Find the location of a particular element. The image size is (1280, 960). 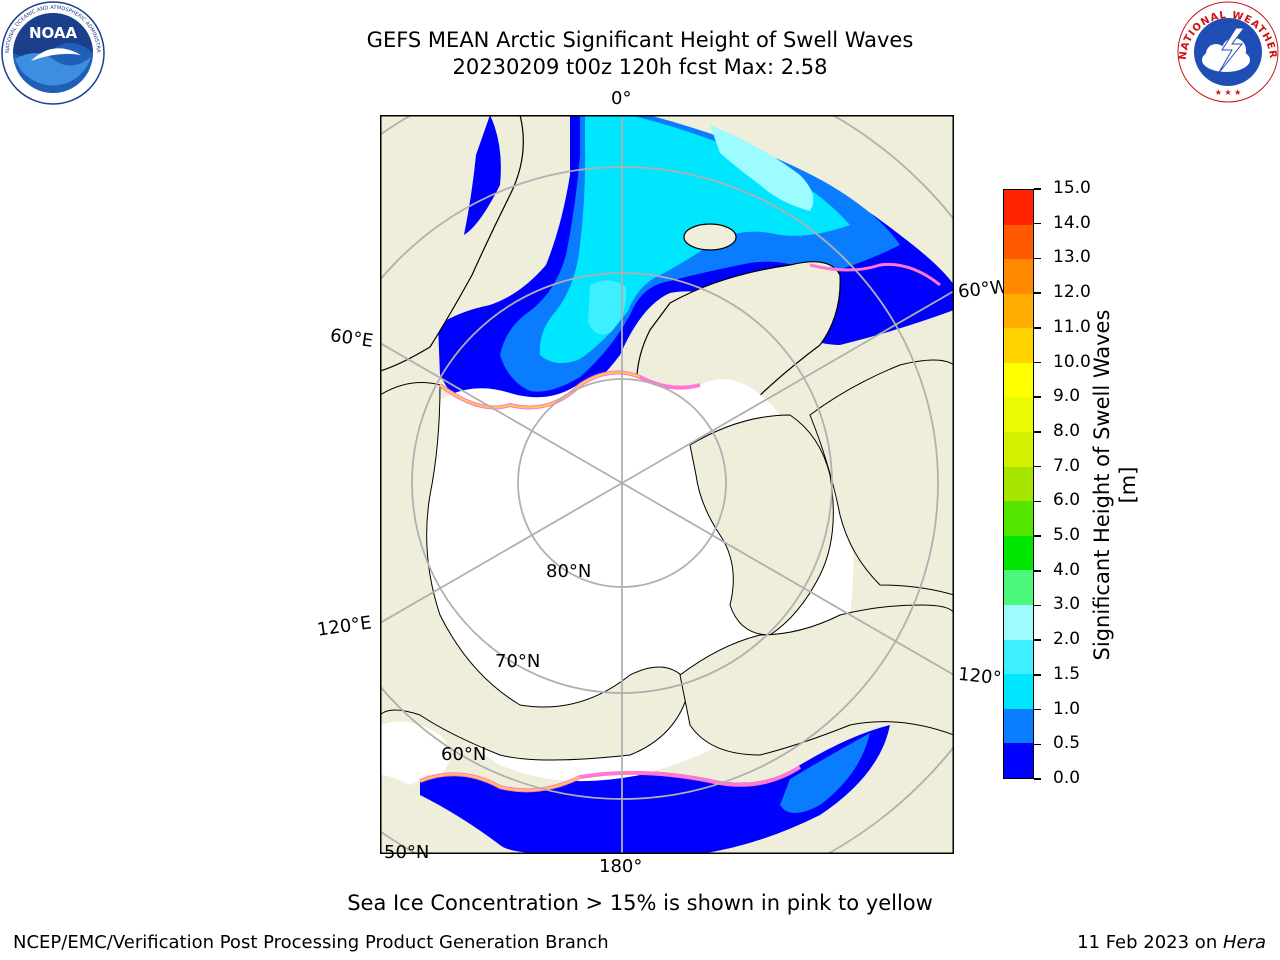

meridian-60w is located at coordinates (787, 387).